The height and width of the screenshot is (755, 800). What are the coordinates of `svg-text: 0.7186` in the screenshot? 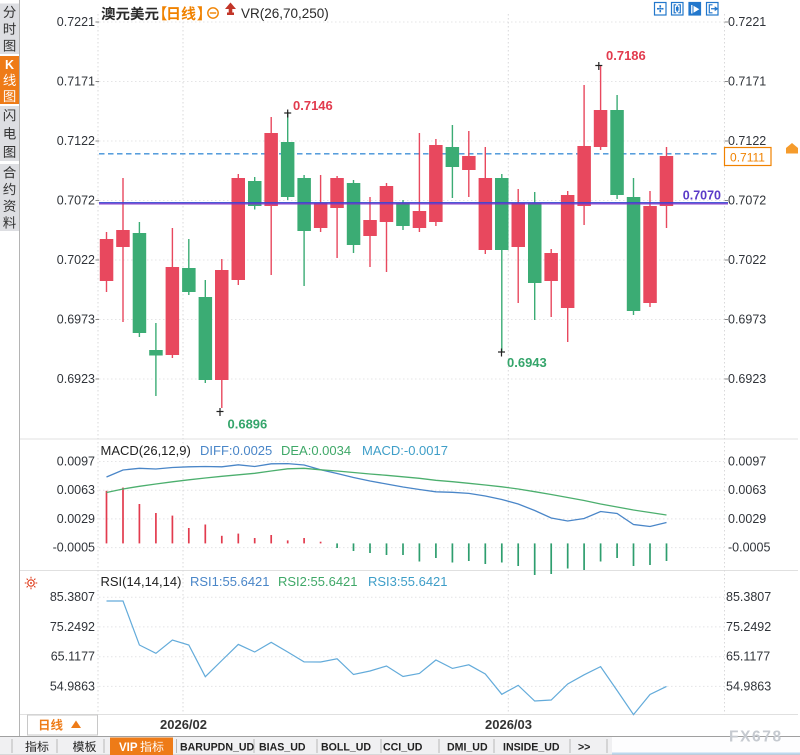 It's located at (626, 55).